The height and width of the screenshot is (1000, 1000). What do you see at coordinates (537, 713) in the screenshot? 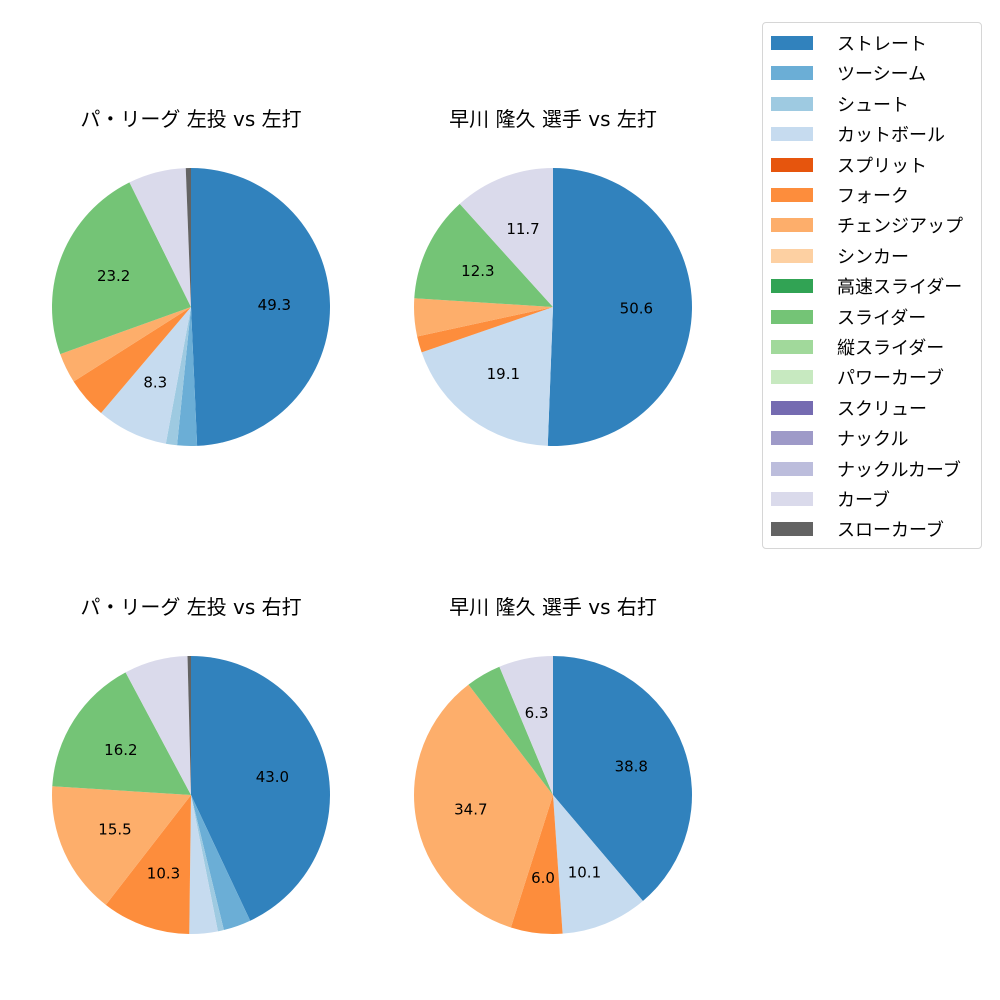
I see `slice-value-label: 6.3` at bounding box center [537, 713].